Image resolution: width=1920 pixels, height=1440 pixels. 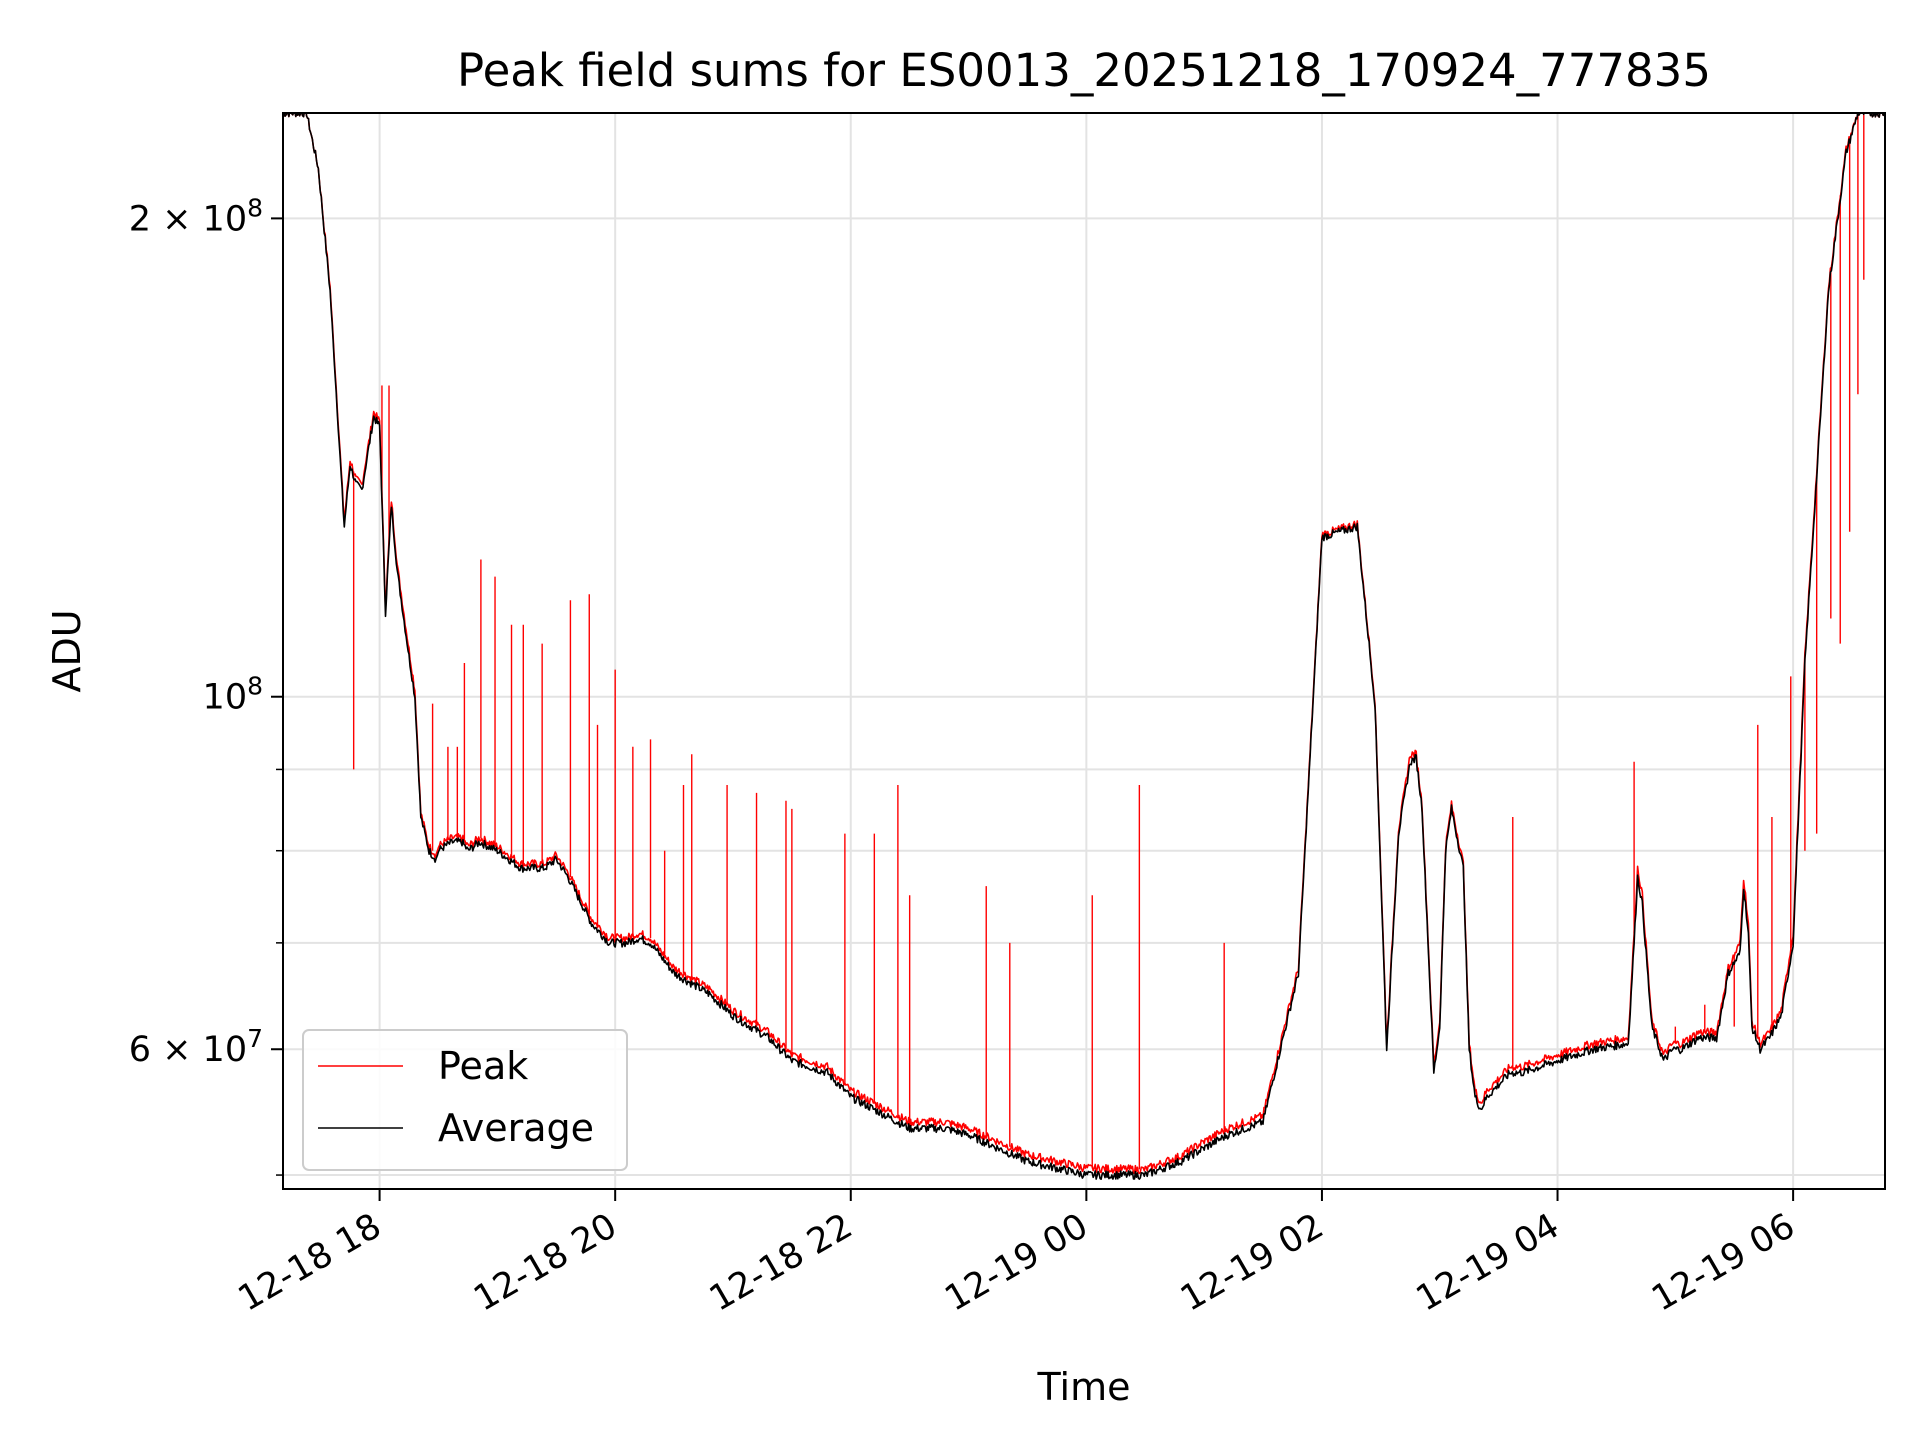 I want to click on y-axis-ticks: 2 × 108 108 6 × 107, so click(x=206, y=684).